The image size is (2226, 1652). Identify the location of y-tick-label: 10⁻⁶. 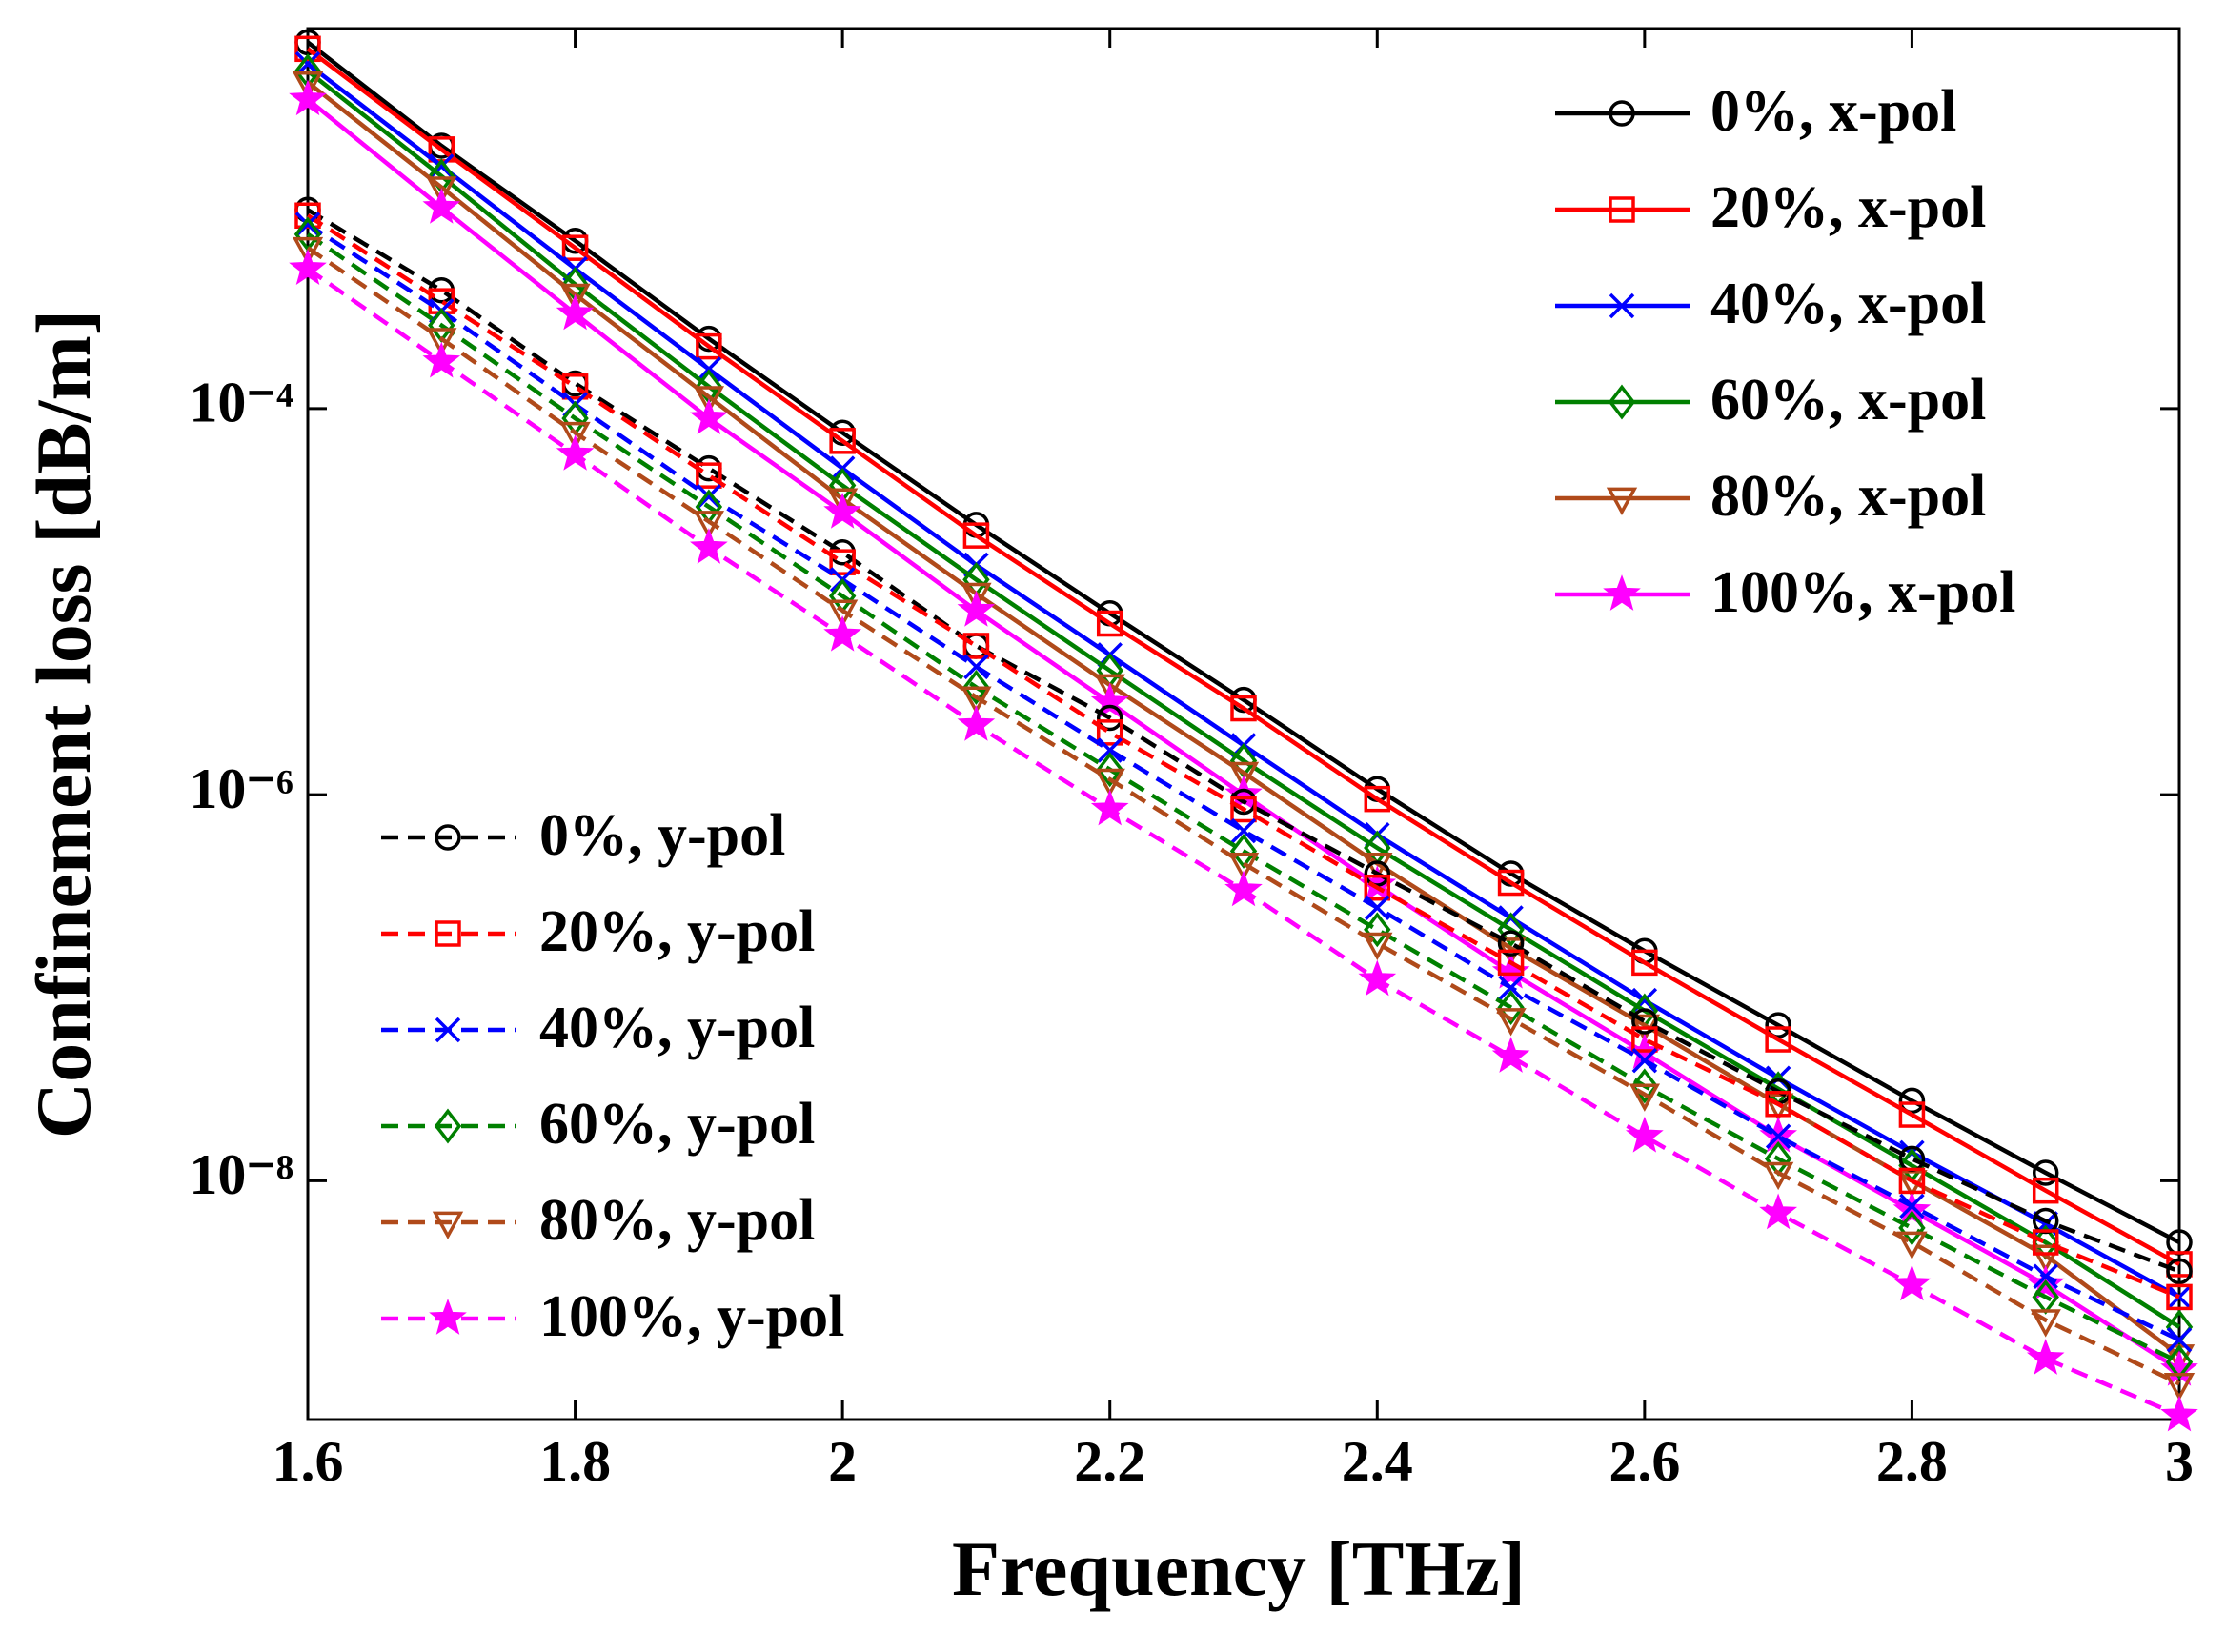
(241, 788).